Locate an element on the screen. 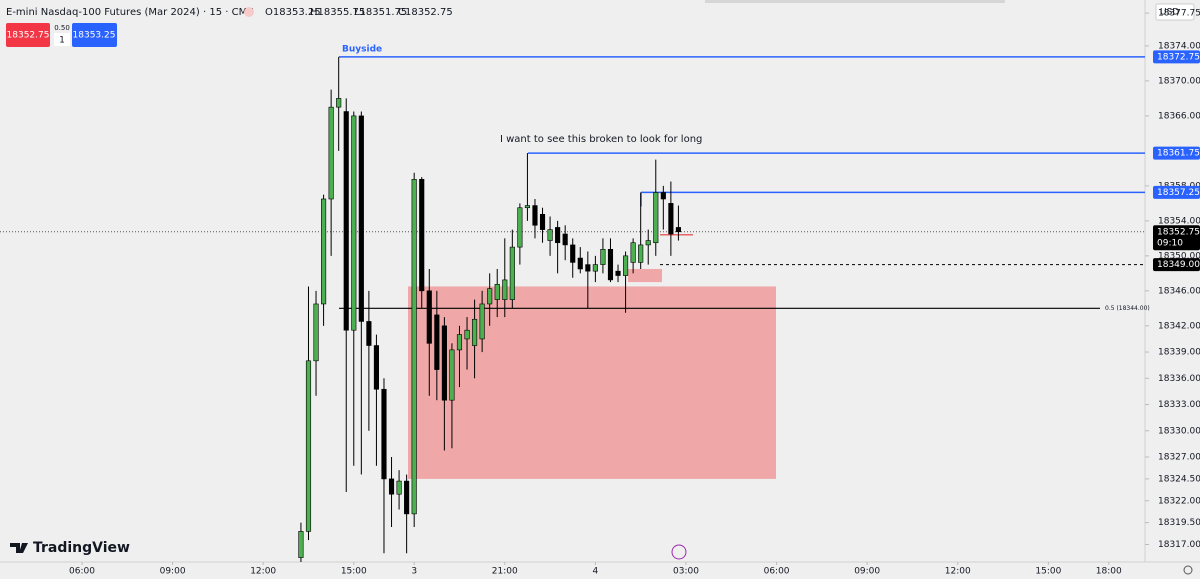  y-tick-label: 18374.00 is located at coordinates (1179, 46).